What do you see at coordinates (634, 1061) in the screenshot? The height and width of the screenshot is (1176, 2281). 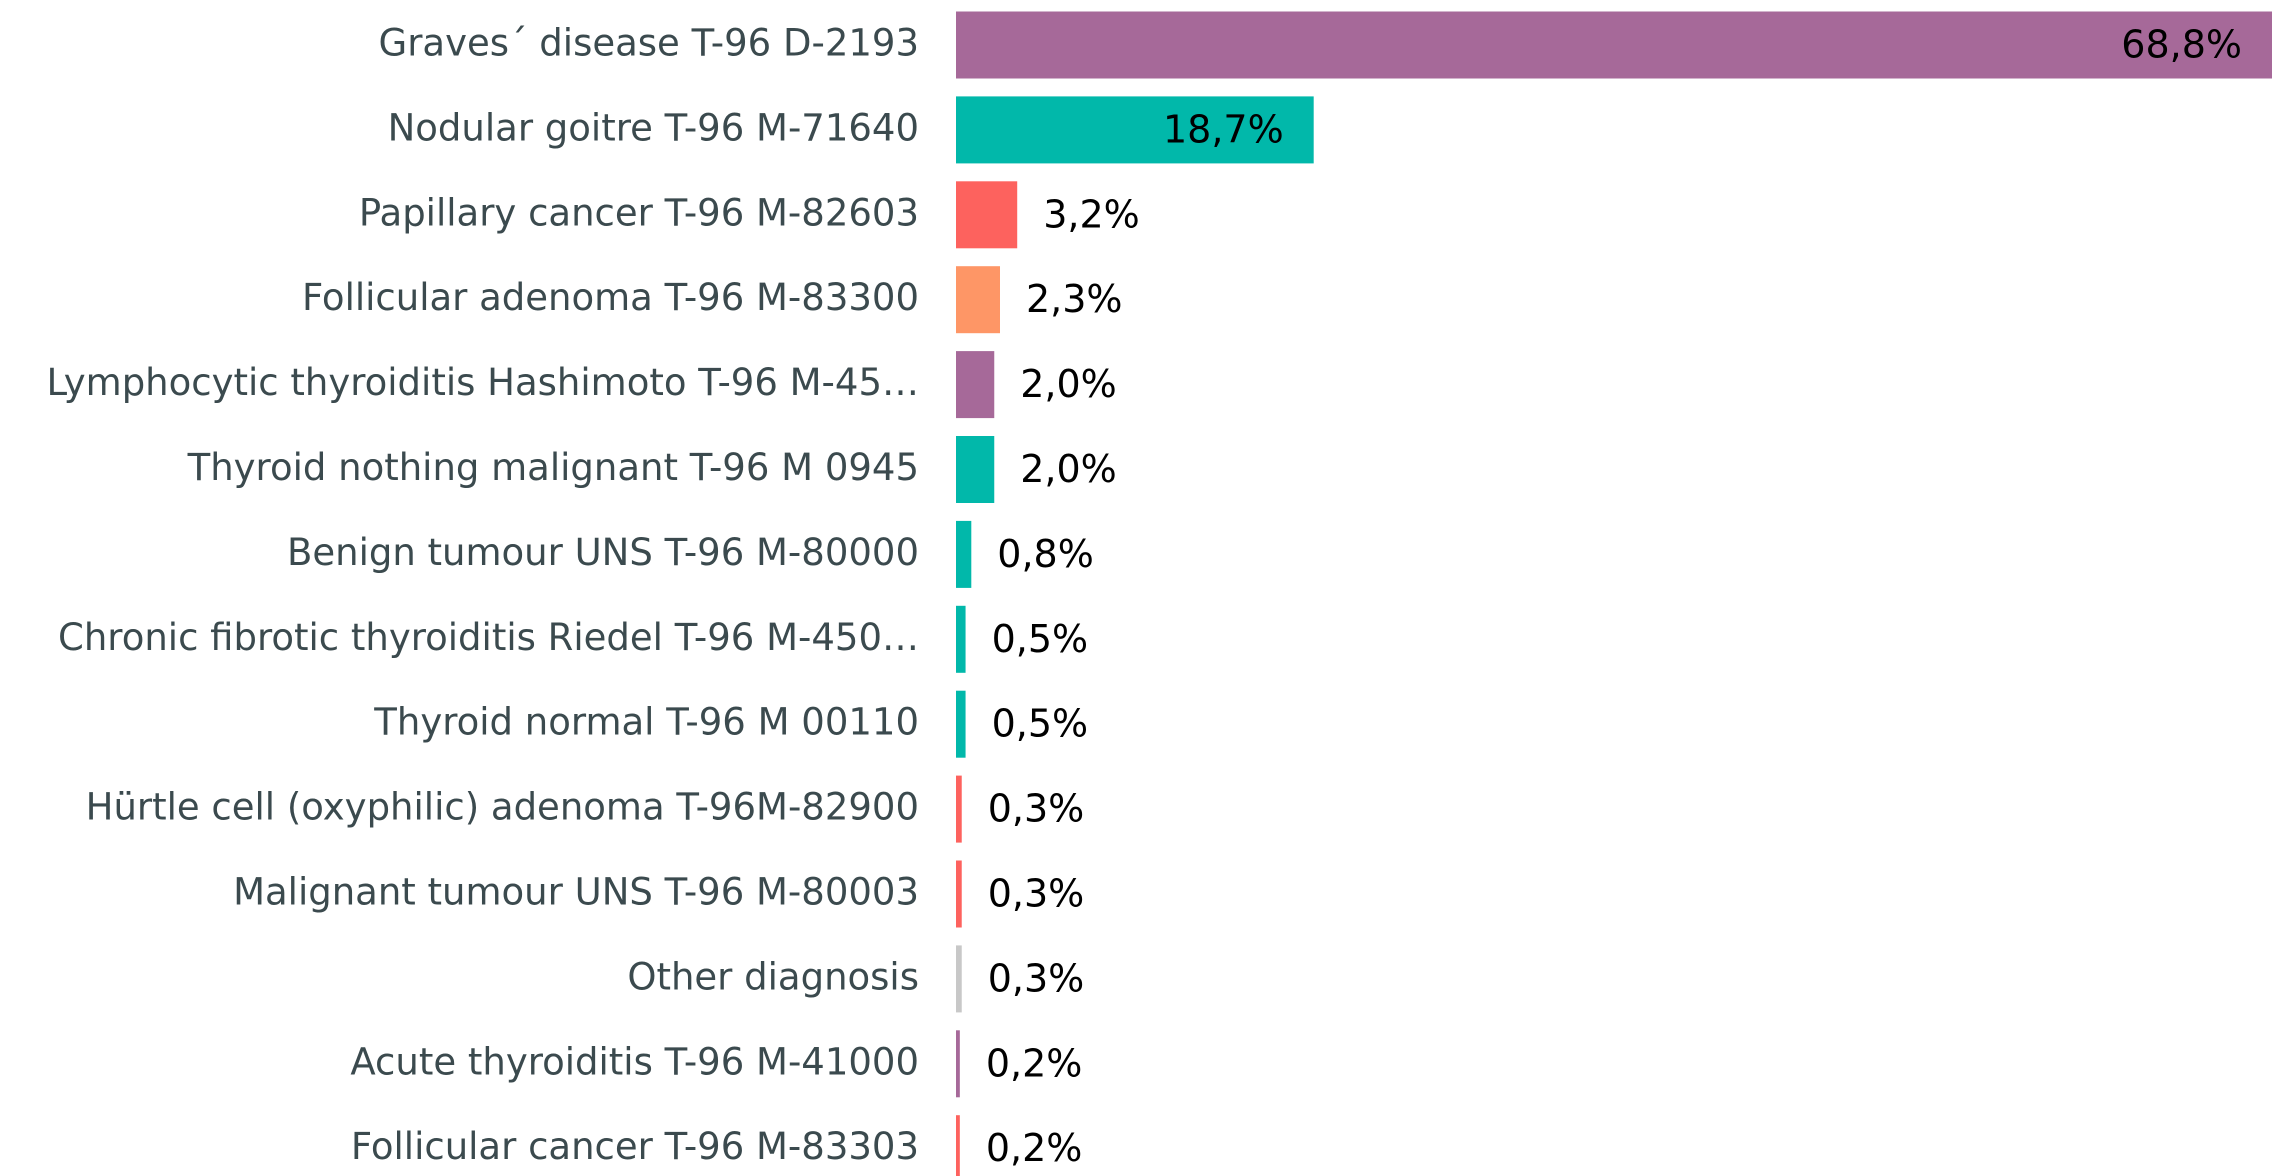 I see `category-label: Acute thyroiditis T-96 M-41000` at bounding box center [634, 1061].